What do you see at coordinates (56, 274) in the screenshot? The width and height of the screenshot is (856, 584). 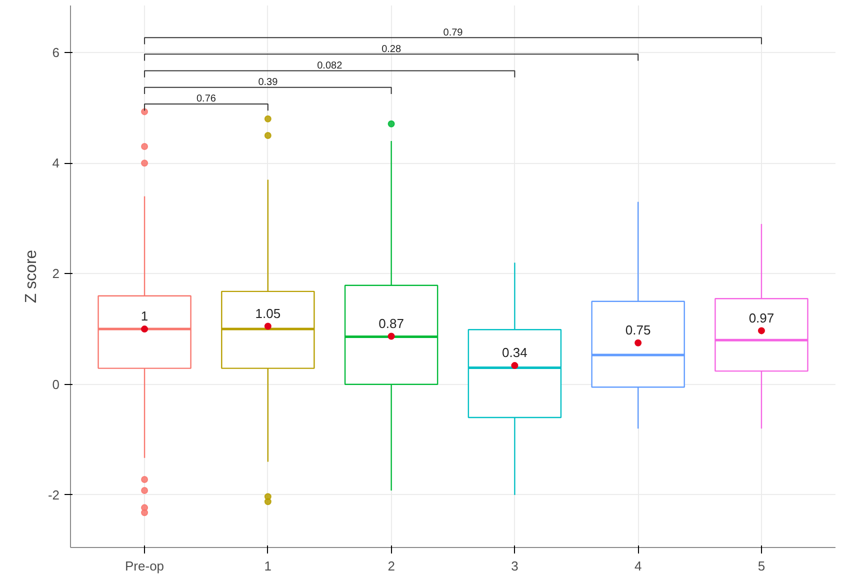 I see `y-tick-label: 2` at bounding box center [56, 274].